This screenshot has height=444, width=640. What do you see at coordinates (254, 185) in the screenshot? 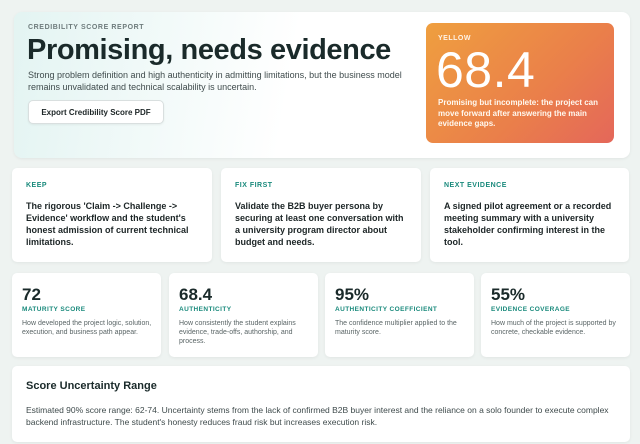
I see `fix-first-heading: FIX FIRST` at bounding box center [254, 185].